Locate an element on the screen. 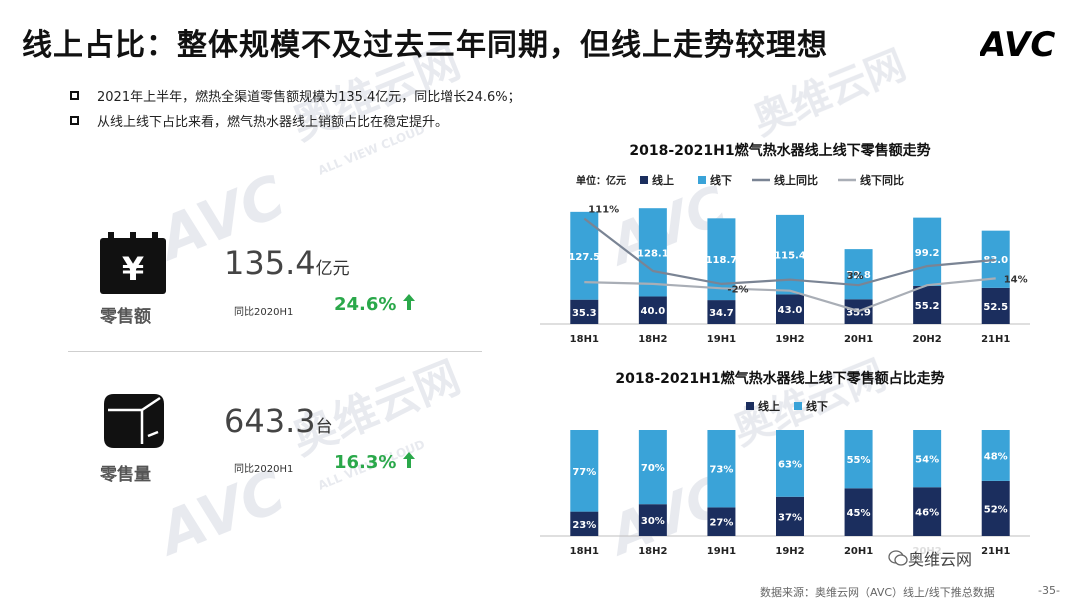 The width and height of the screenshot is (1080, 608). data-label-online: 23% is located at coordinates (584, 525).